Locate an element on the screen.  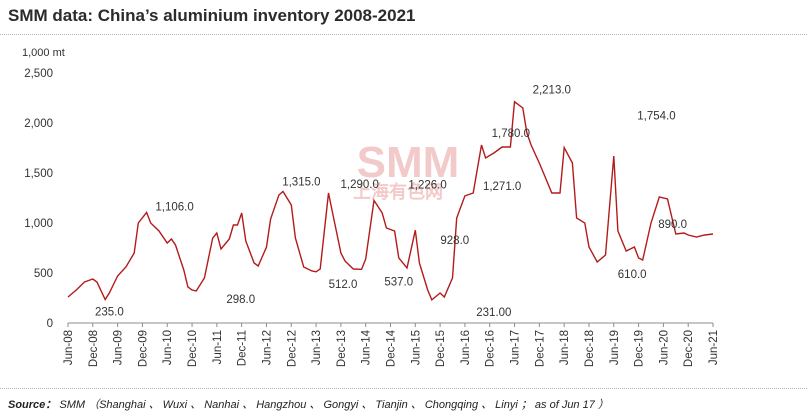
x-tick-label: Dec-20 is located at coordinates (689, 348).